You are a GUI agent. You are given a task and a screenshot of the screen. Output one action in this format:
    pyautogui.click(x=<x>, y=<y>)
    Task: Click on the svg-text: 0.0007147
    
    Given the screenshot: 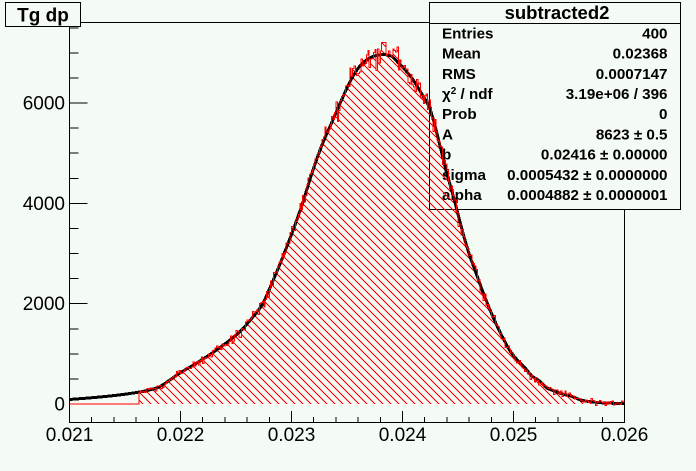 What is the action you would take?
    pyautogui.click(x=632, y=74)
    